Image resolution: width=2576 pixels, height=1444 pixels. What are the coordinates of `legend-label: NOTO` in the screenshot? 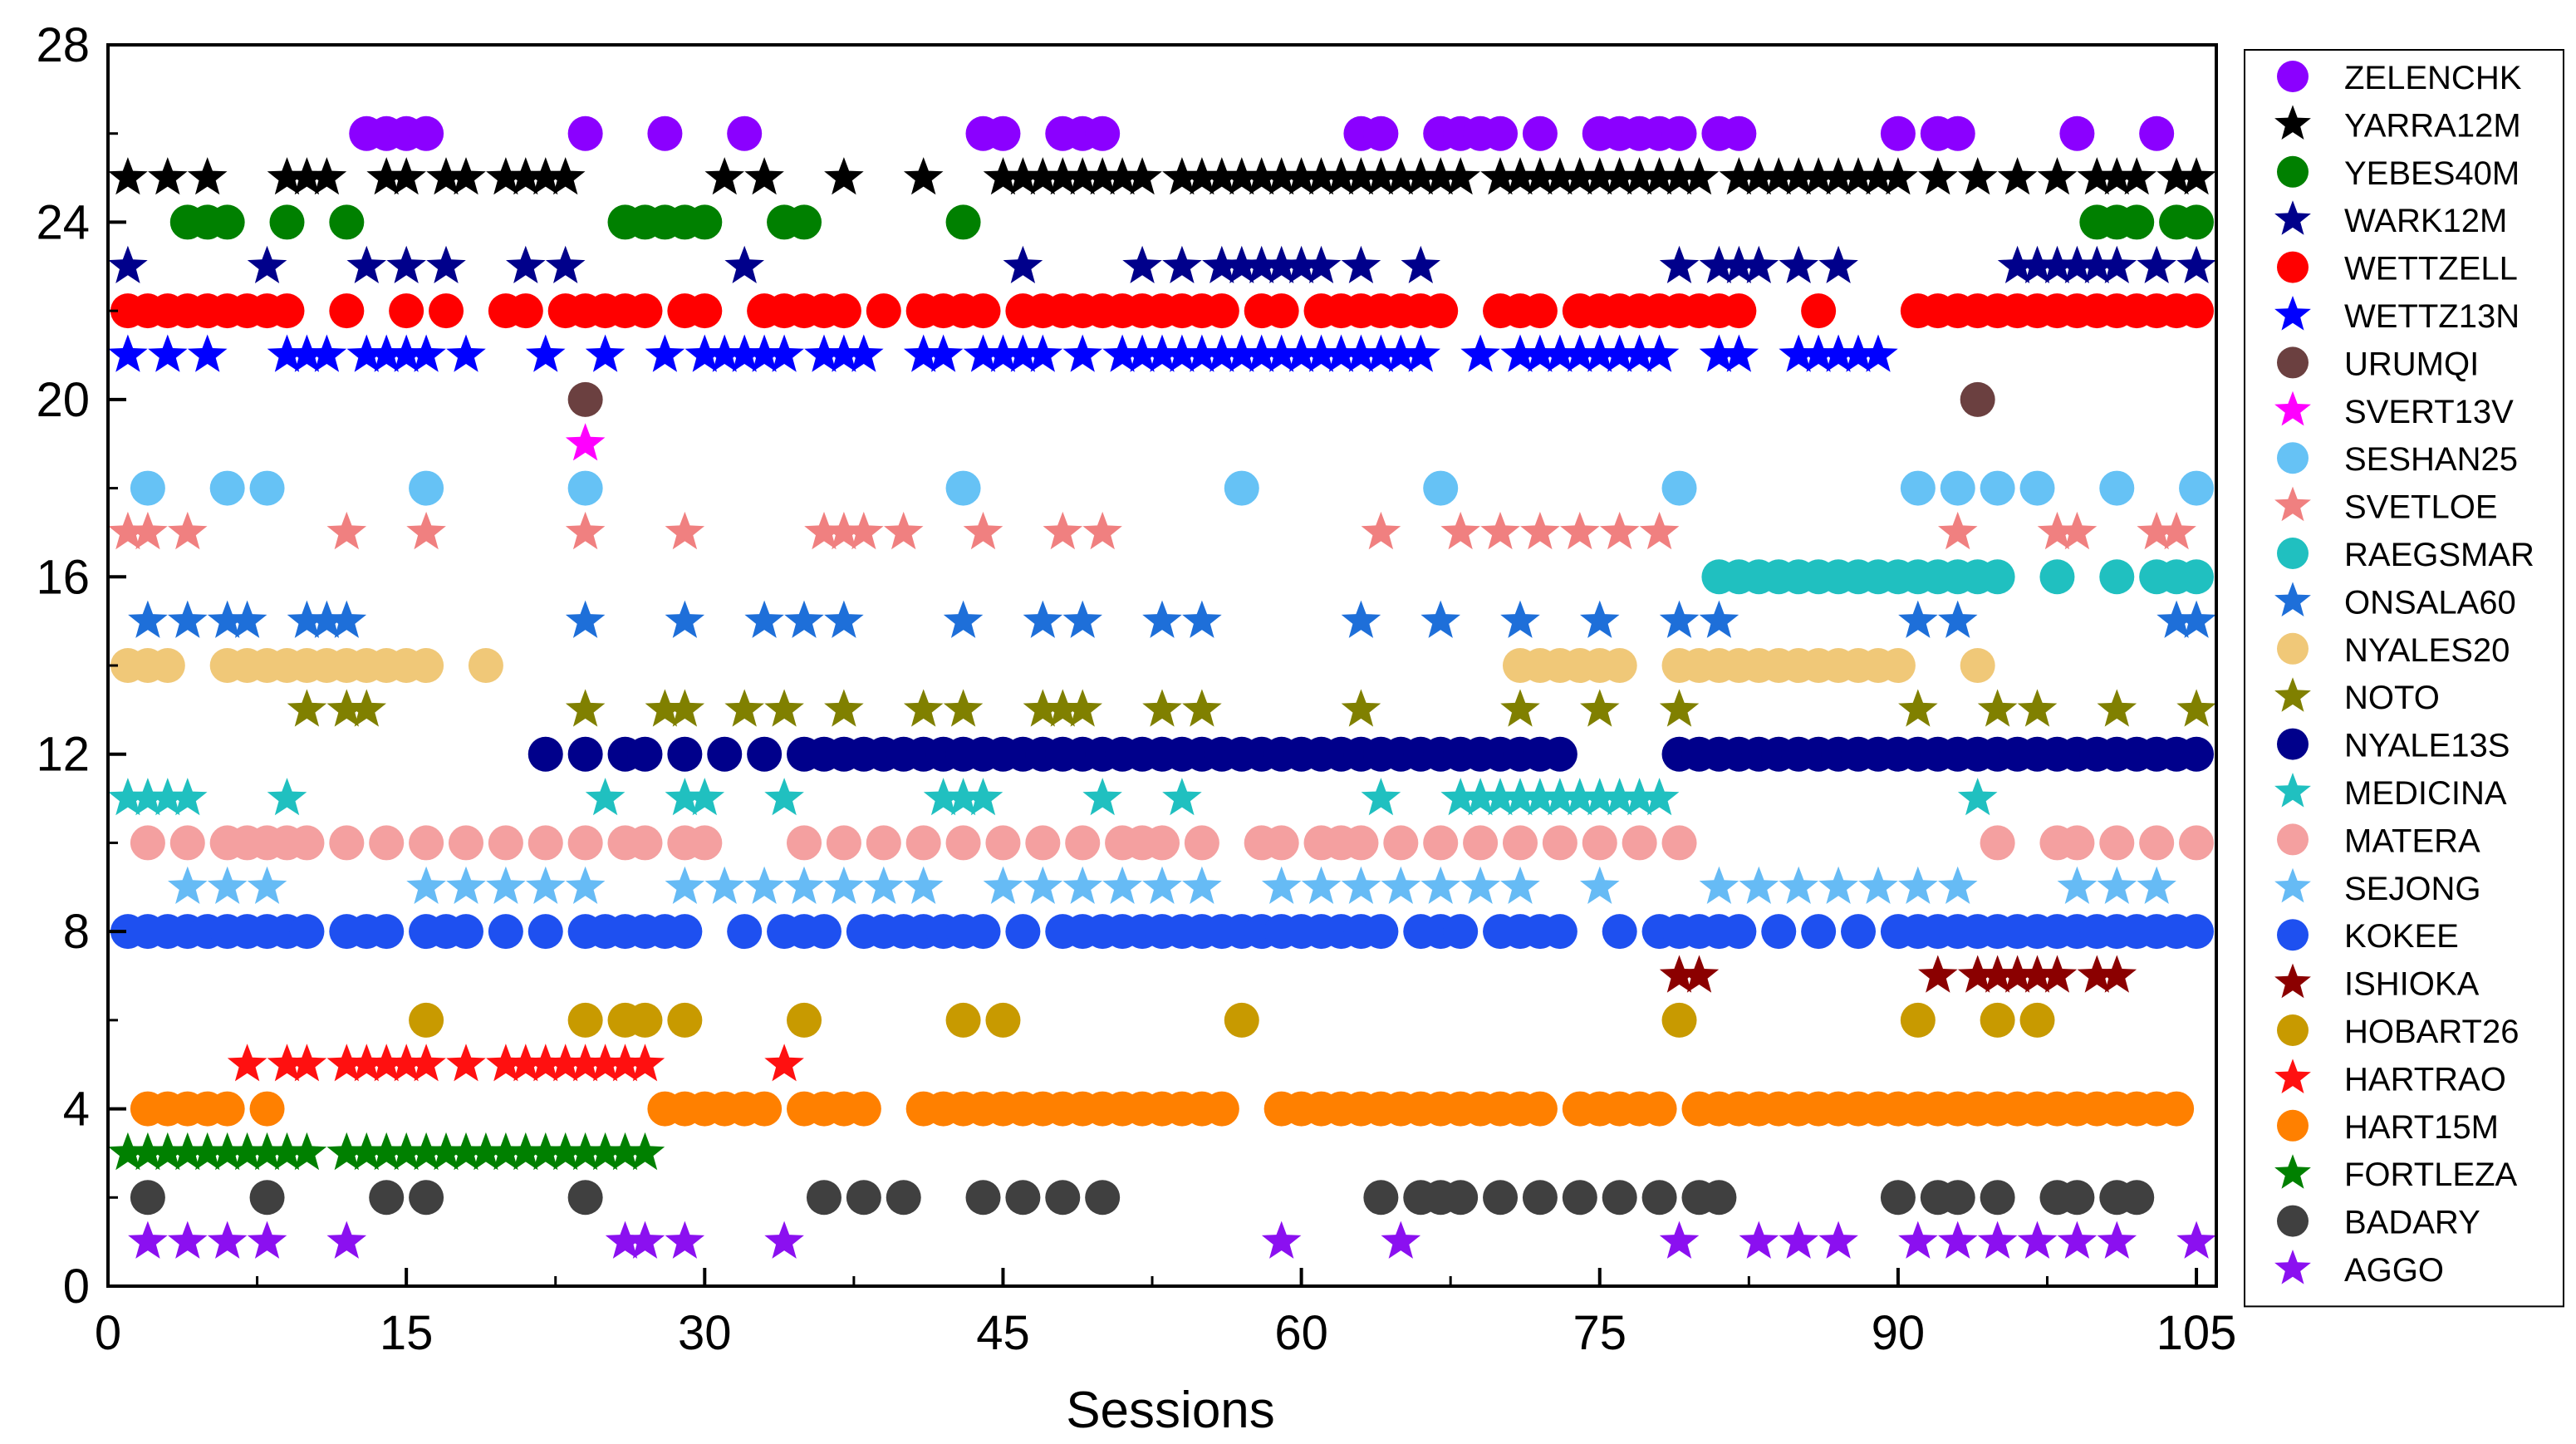 It's located at (2392, 698).